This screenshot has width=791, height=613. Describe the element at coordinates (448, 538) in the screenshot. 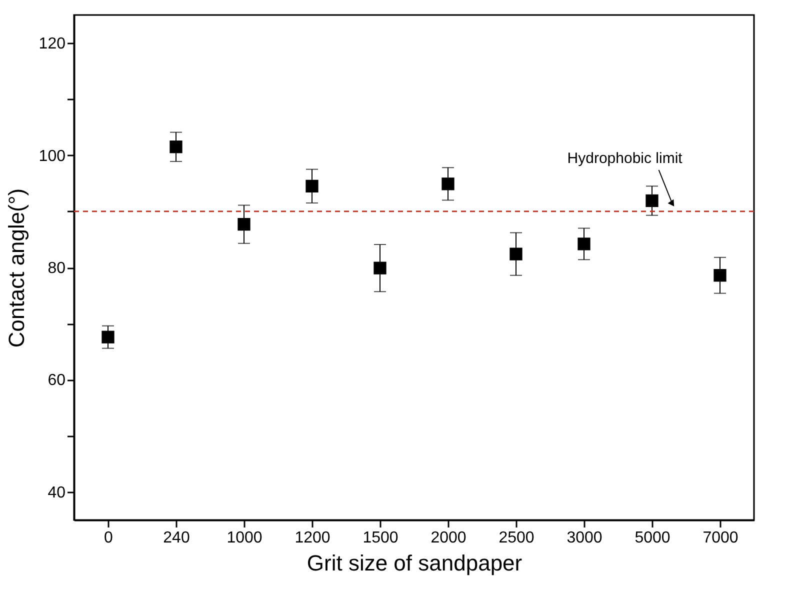

I see `x-tick-label: 2000` at that location.